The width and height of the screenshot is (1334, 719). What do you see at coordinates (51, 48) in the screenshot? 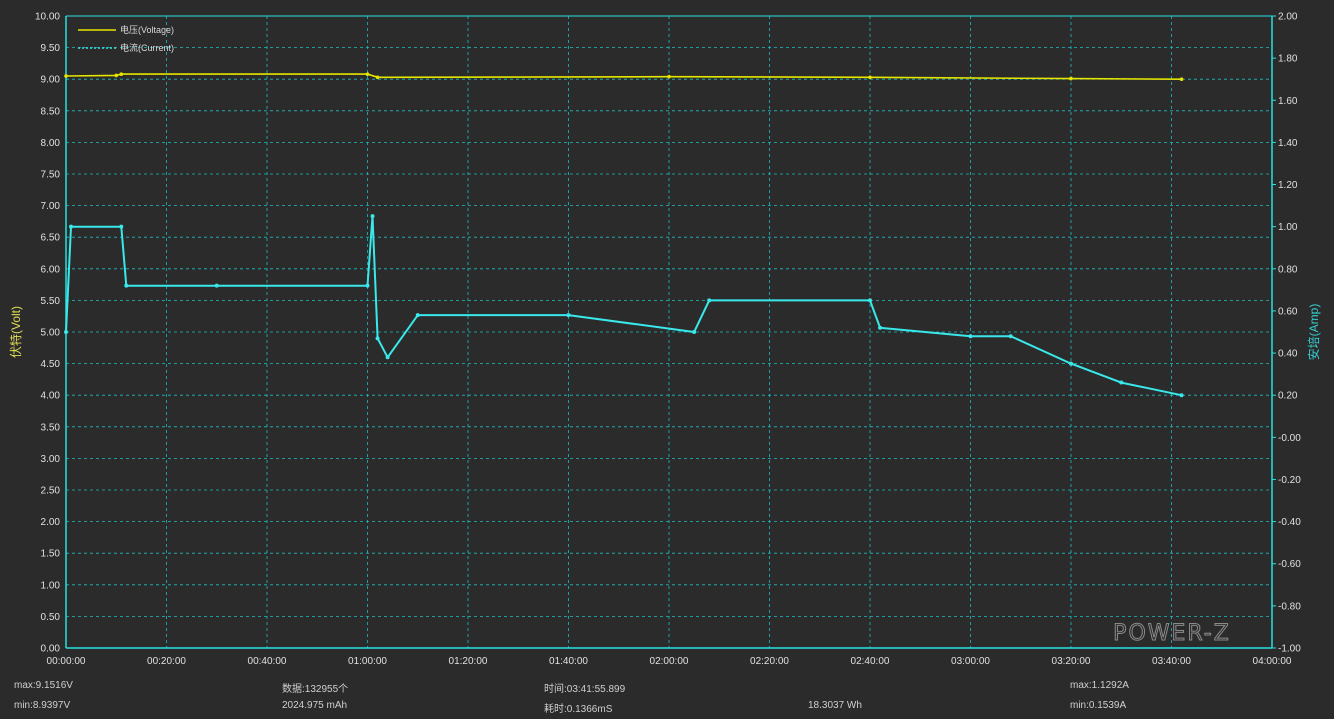
I see `y-tick-label: 9.50` at bounding box center [51, 48].